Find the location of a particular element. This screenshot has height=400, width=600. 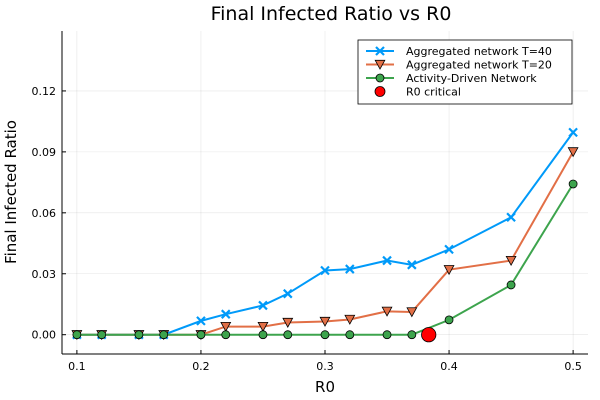

y-axis-ticks: 0.00 0.03 0.06 0.09 0.12 is located at coordinates (49, 213).